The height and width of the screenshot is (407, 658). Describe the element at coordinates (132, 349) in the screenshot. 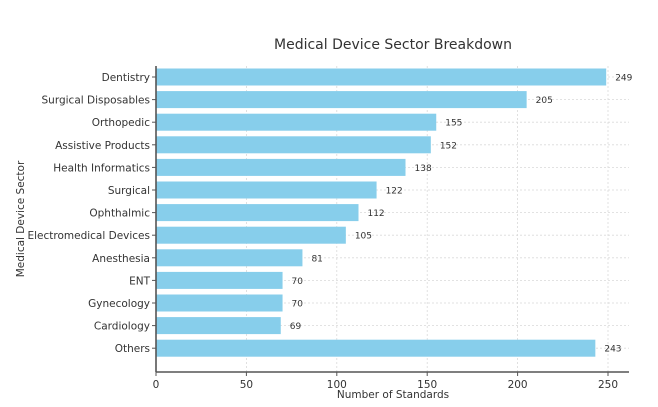

I see `y-tick-label: Others` at that location.